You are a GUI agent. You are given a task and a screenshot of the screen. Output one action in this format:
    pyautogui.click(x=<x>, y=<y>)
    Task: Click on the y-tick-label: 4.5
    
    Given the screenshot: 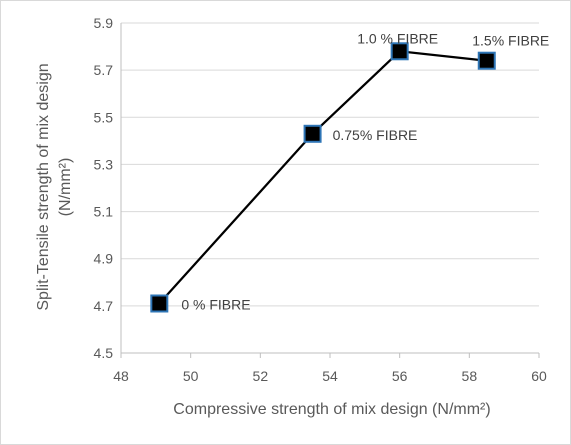 What is the action you would take?
    pyautogui.click(x=104, y=353)
    